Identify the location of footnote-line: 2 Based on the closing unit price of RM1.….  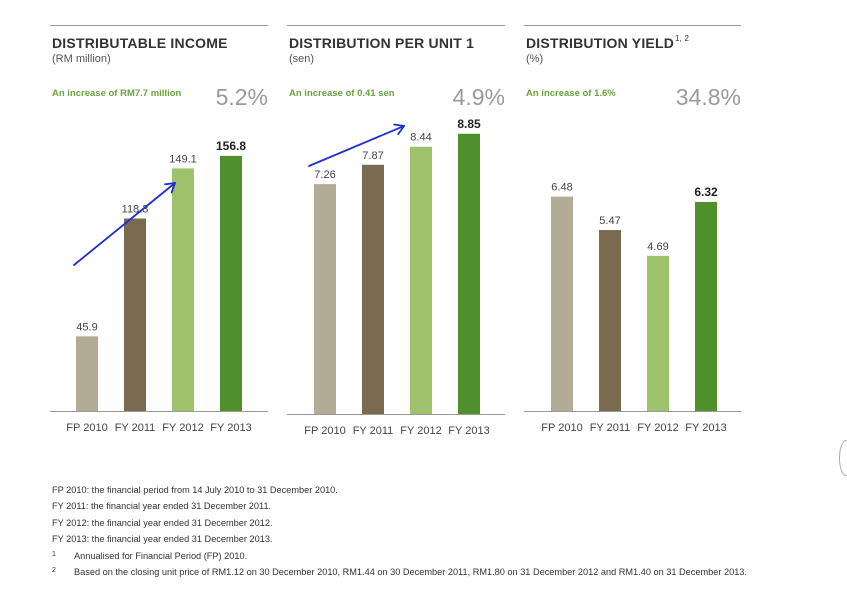
(399, 575).